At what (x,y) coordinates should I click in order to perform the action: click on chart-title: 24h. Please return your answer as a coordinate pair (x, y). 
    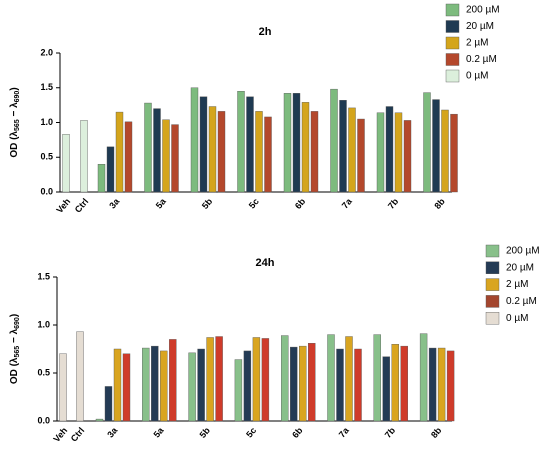
    Looking at the image, I should click on (265, 263).